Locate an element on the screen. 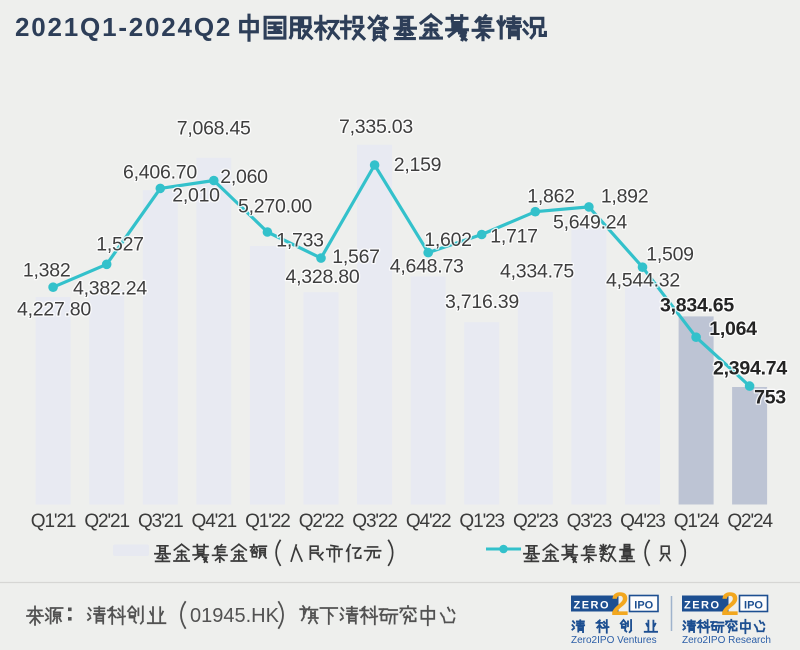 This screenshot has width=800, height=650. svg-text: Q1'23 is located at coordinates (481, 521).